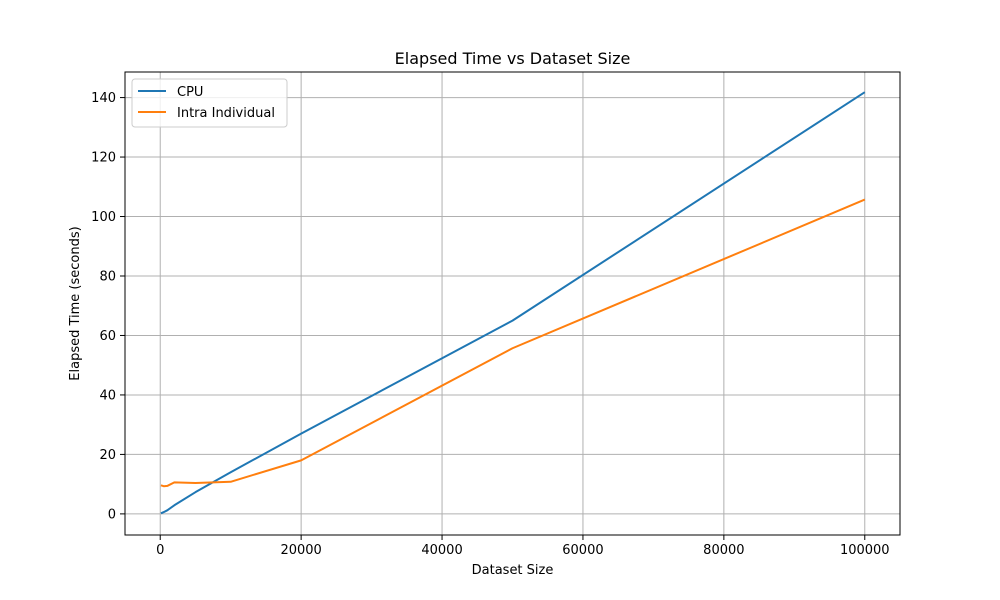 The width and height of the screenshot is (1000, 600). I want to click on legend-label-cpu: CPU, so click(190, 92).